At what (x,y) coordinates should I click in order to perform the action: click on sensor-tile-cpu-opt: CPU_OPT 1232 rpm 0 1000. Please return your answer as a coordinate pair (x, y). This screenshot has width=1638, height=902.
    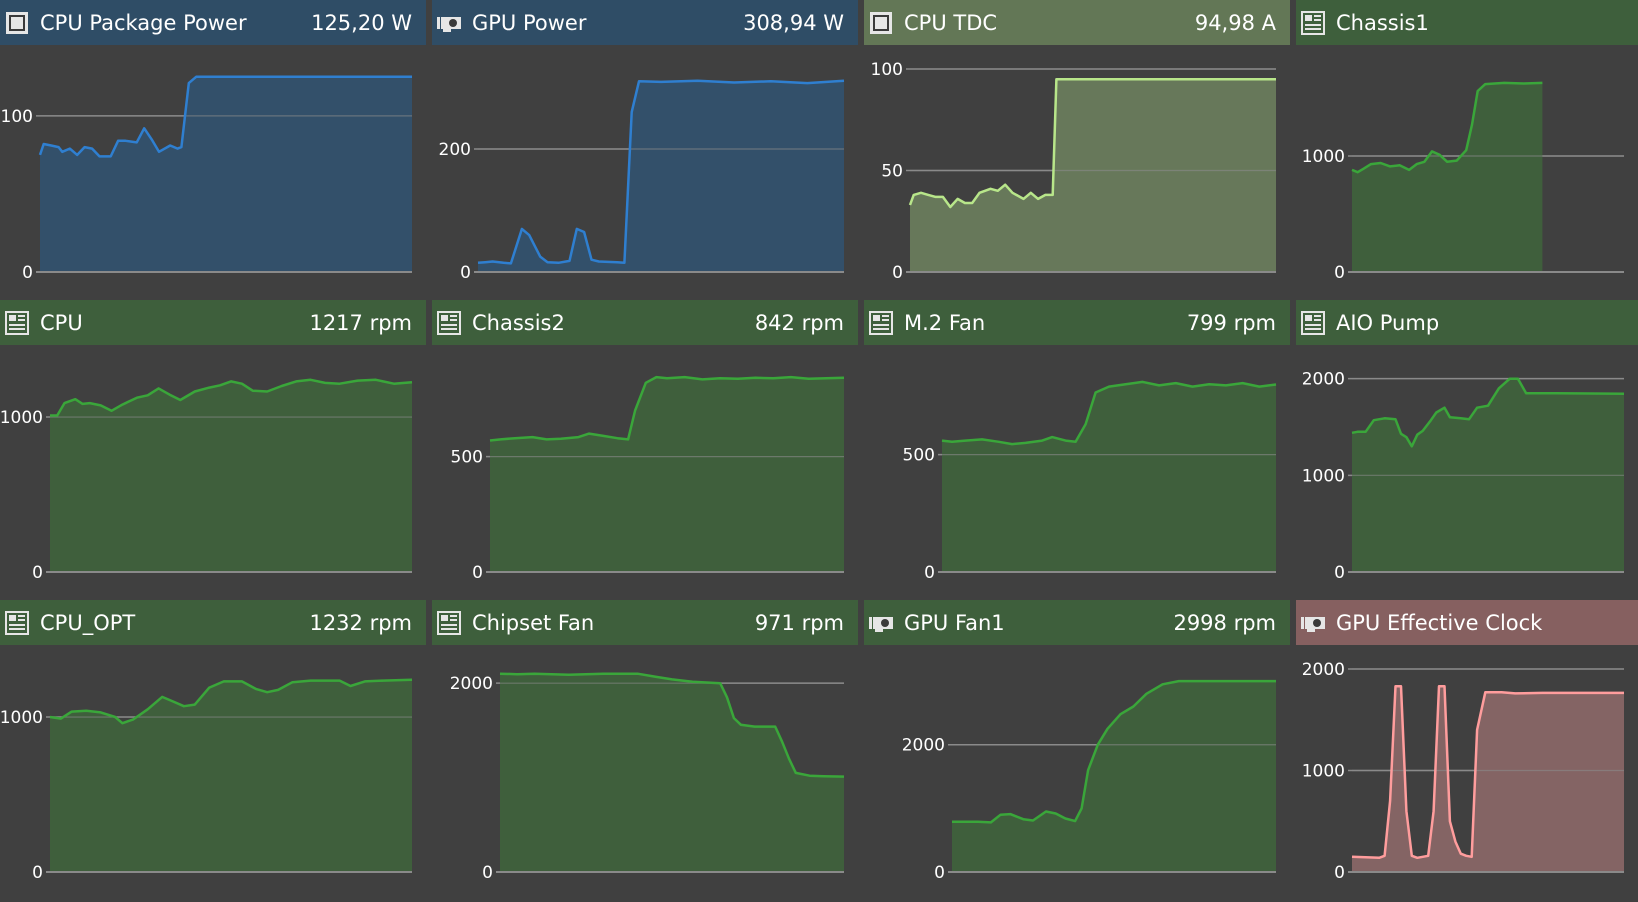
    Looking at the image, I should click on (213, 745).